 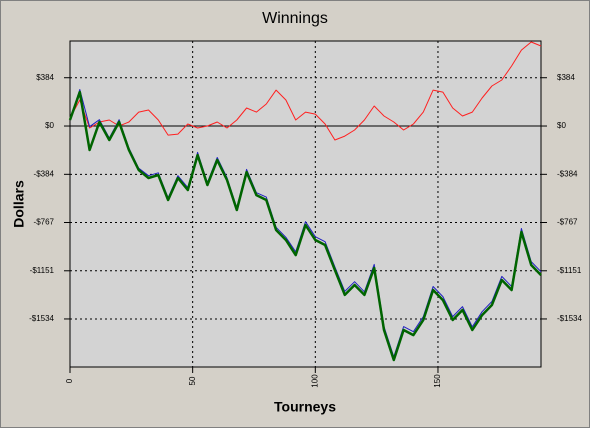 What do you see at coordinates (295, 18) in the screenshot?
I see `chart-title: Winnings` at bounding box center [295, 18].